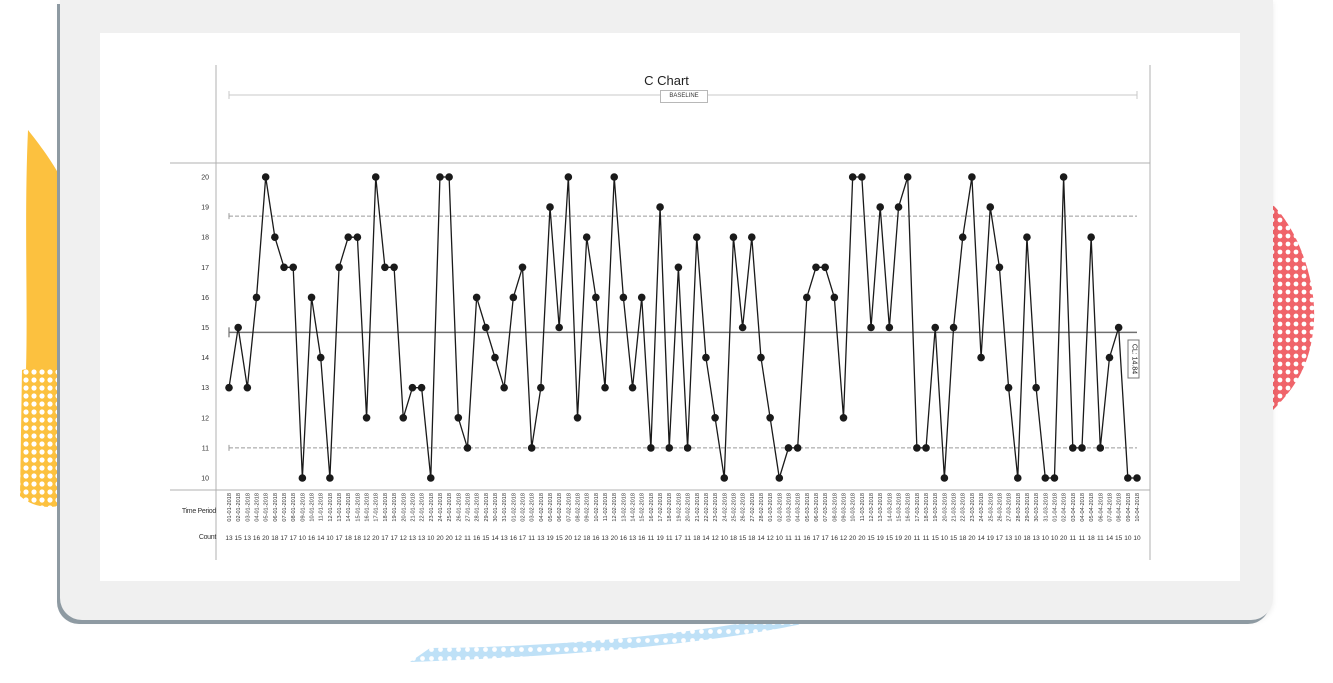  Describe the element at coordinates (1055, 507) in the screenshot. I see `x-tick-label: 01-04-2018` at that location.